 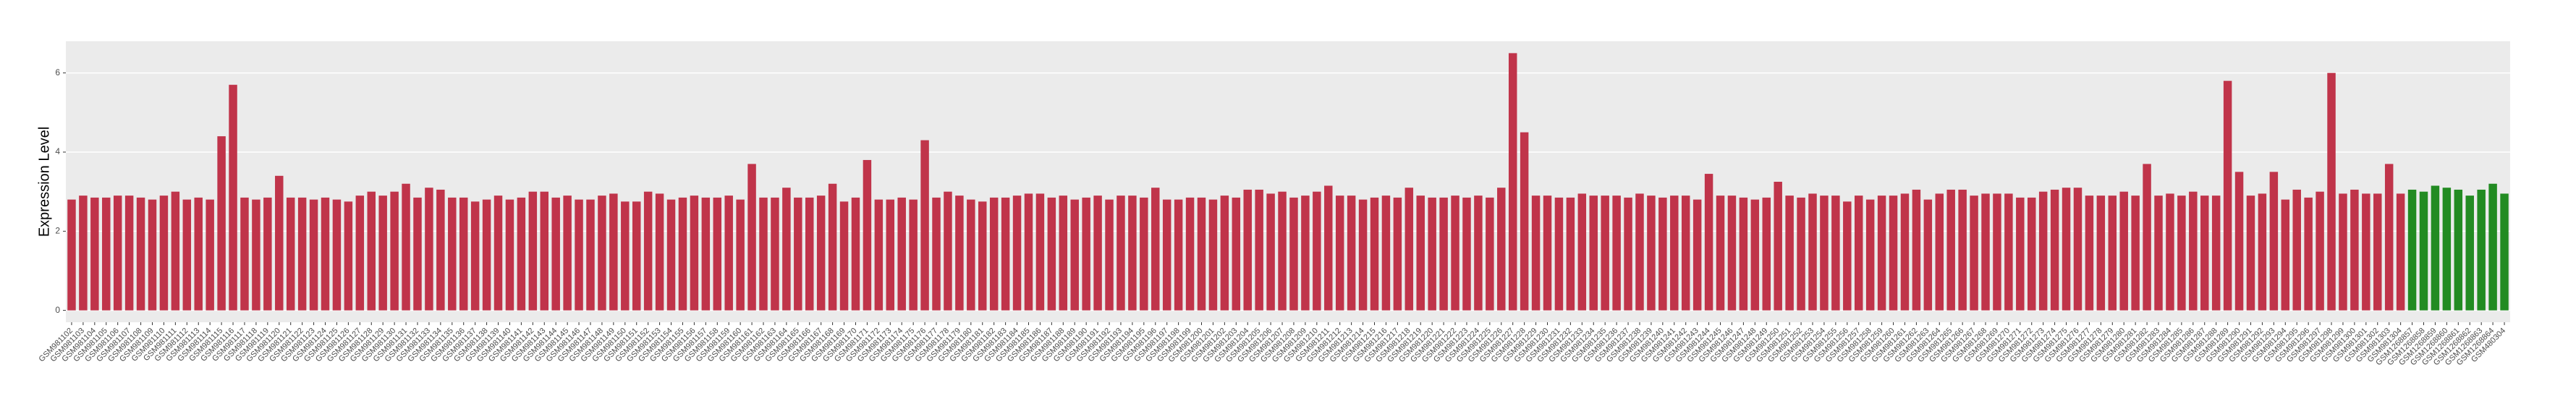 I want to click on y-tick-label: 0, so click(x=57, y=310).